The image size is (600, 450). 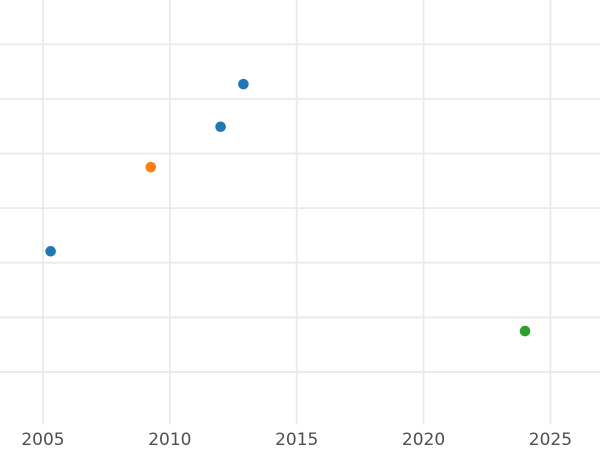 What do you see at coordinates (151, 167) in the screenshot?
I see `orange-series-point` at bounding box center [151, 167].